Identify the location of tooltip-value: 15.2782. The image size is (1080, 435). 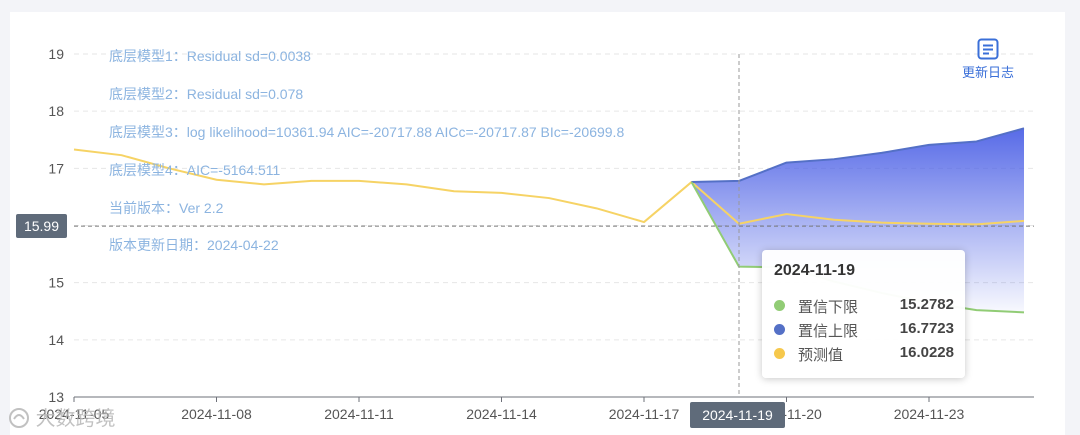
(926, 304).